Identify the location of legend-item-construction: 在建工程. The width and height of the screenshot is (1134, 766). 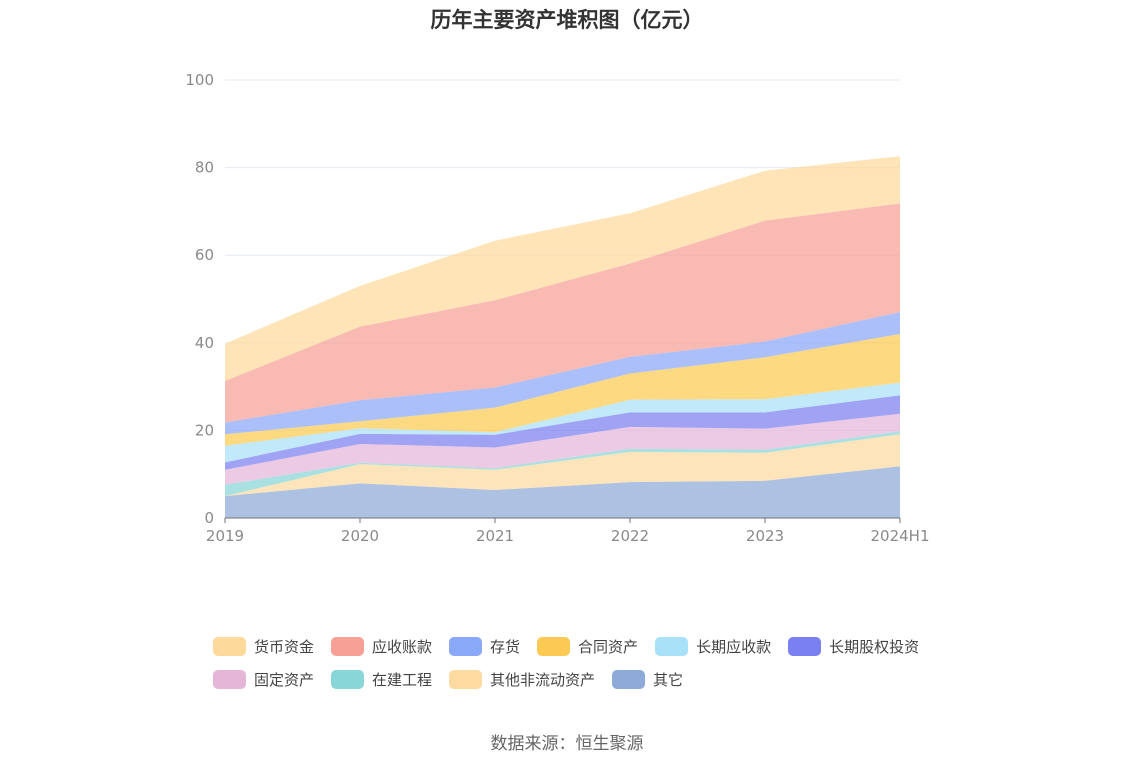
(381, 679).